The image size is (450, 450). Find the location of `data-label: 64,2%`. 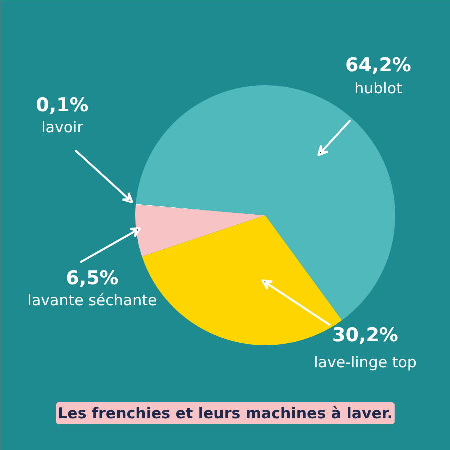

data-label: 64,2% is located at coordinates (379, 65).